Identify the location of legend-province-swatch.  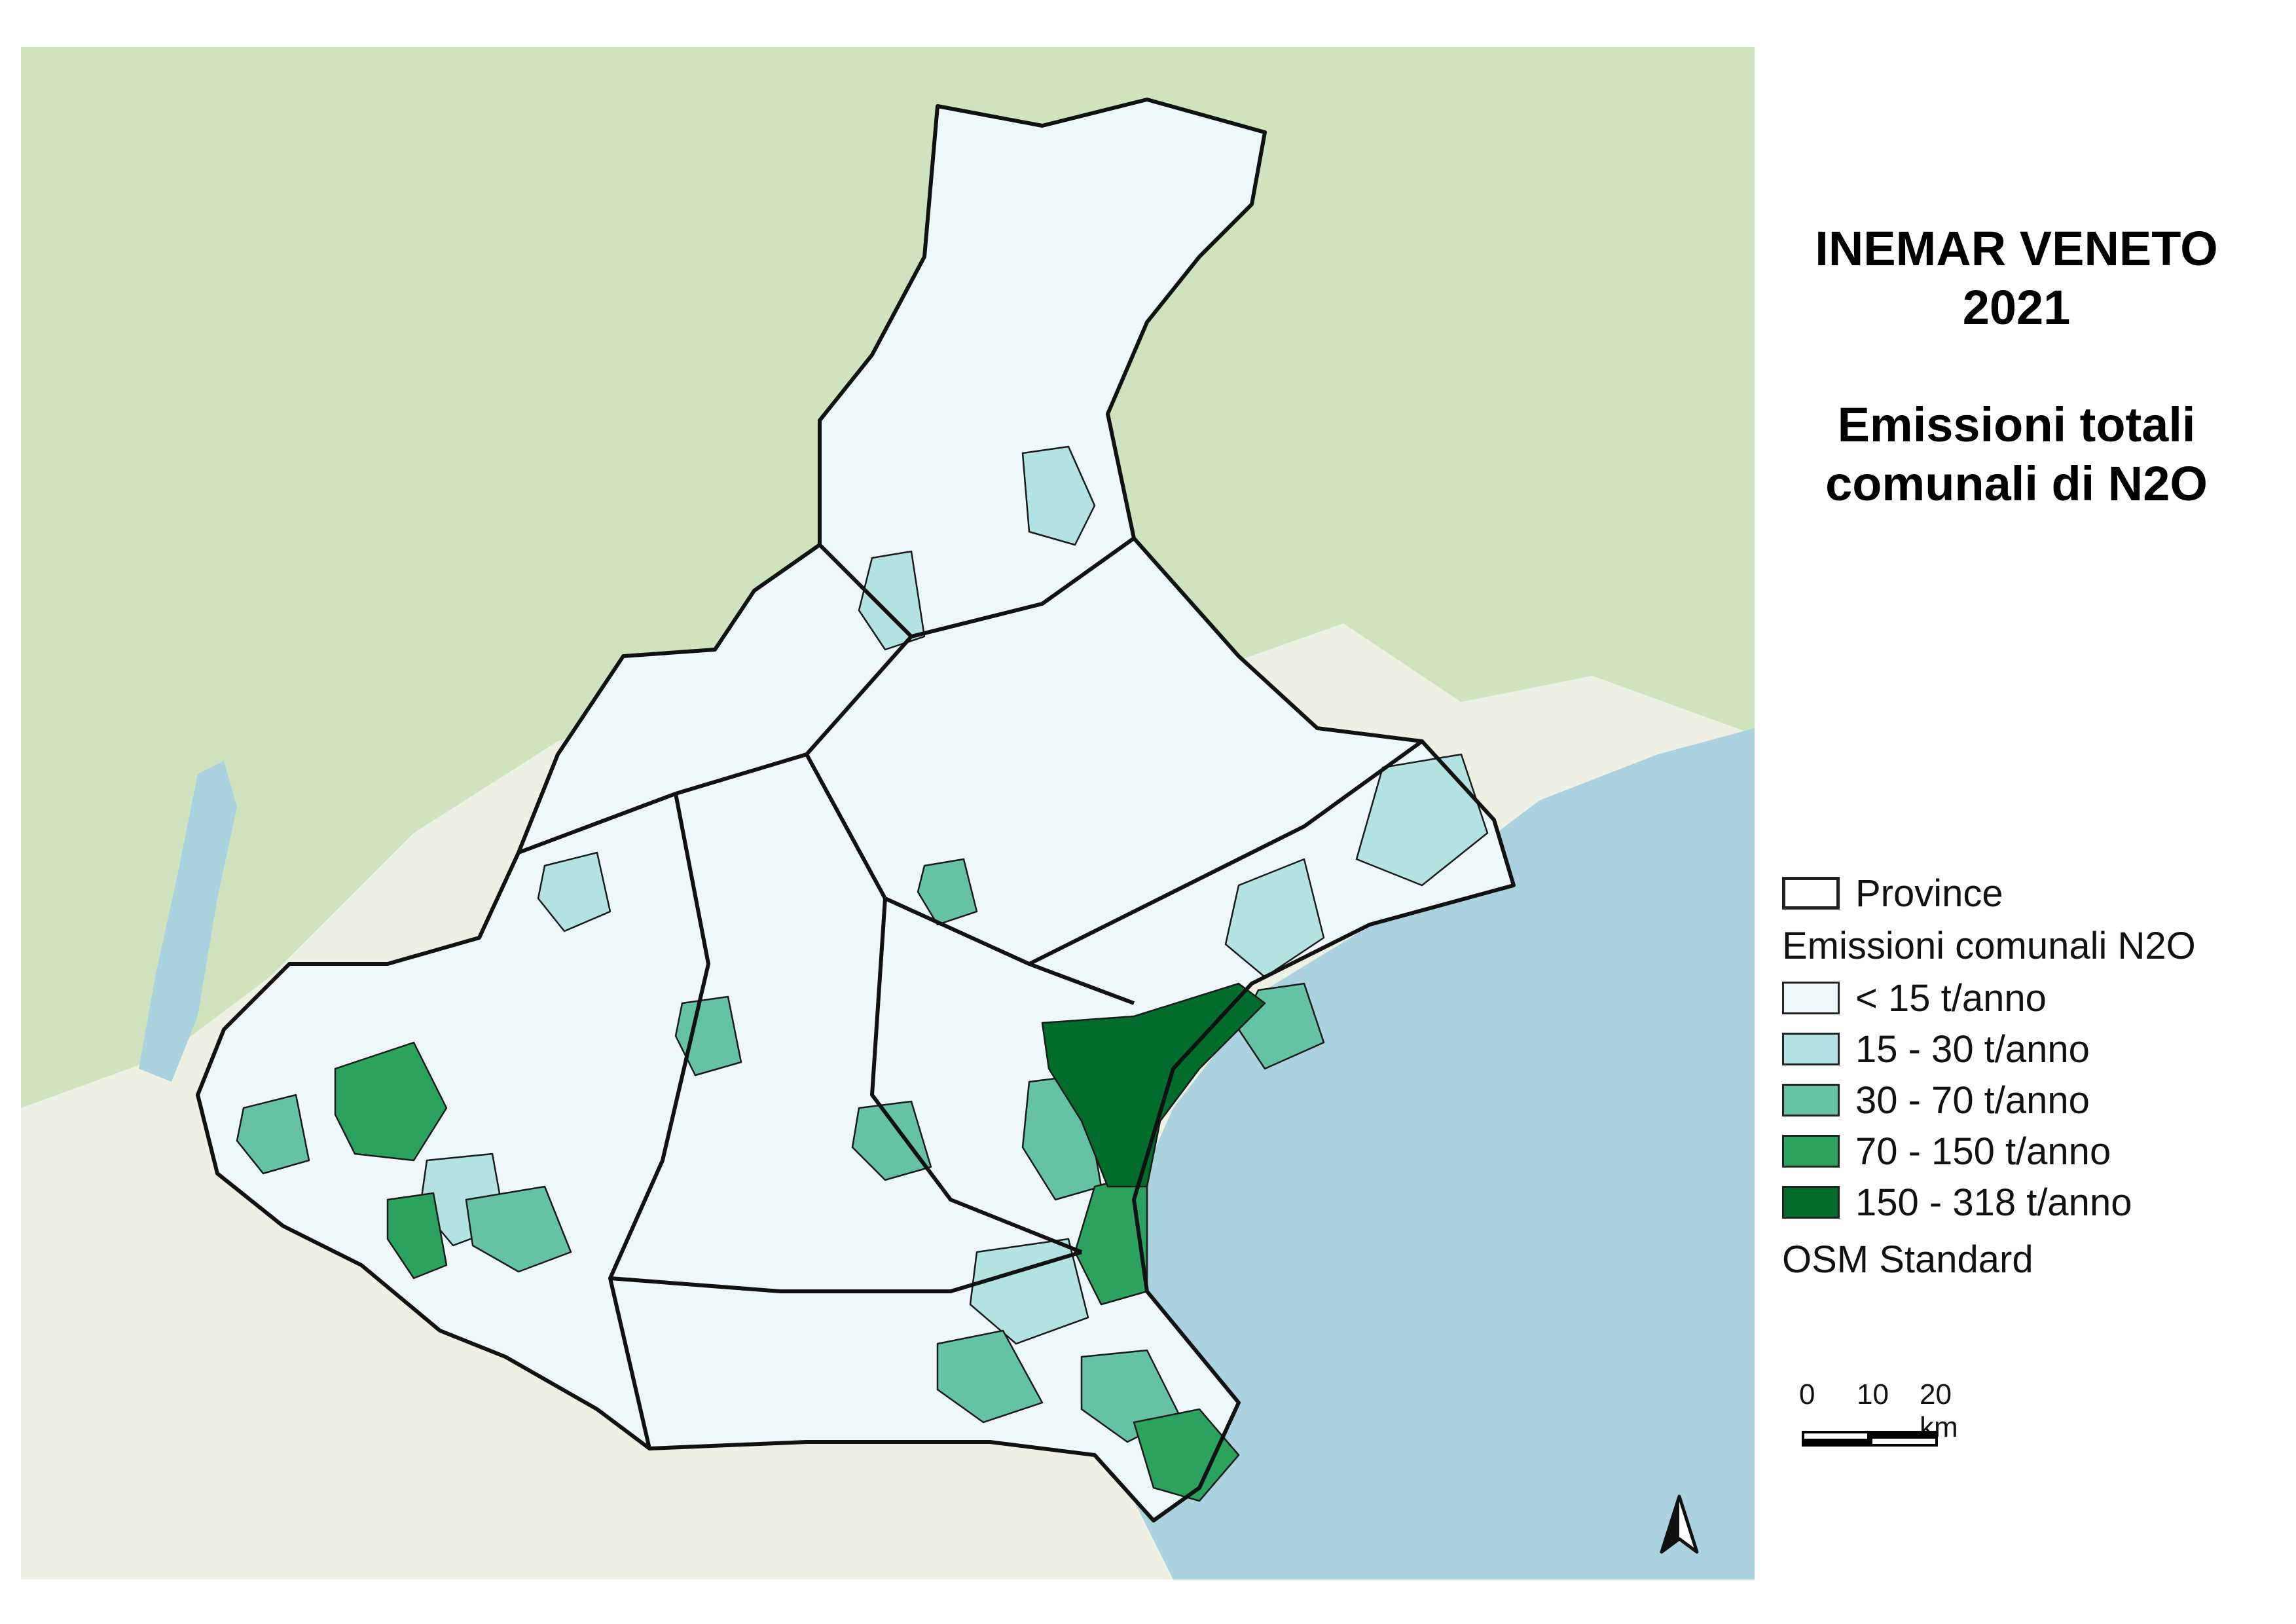
(1811, 893).